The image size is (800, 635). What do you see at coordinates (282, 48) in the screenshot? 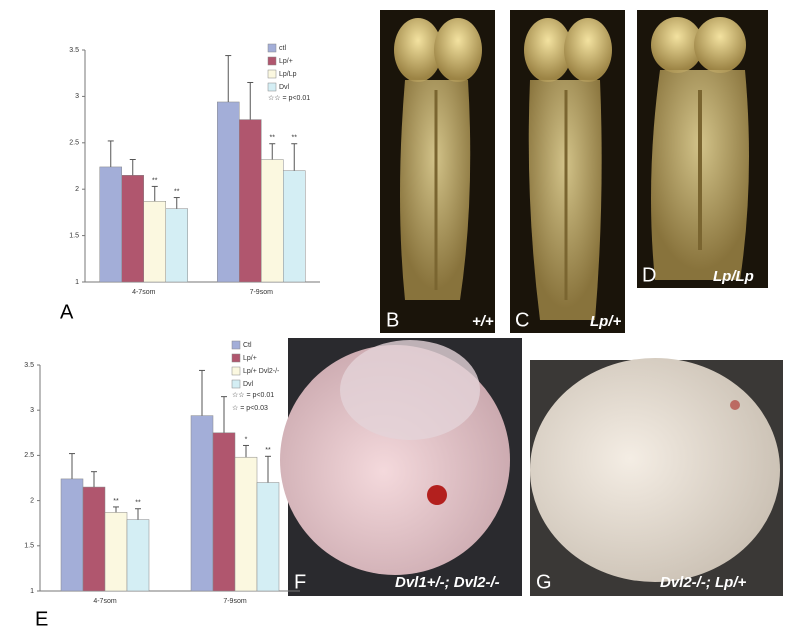
I see `legend-label: ctl` at bounding box center [282, 48].